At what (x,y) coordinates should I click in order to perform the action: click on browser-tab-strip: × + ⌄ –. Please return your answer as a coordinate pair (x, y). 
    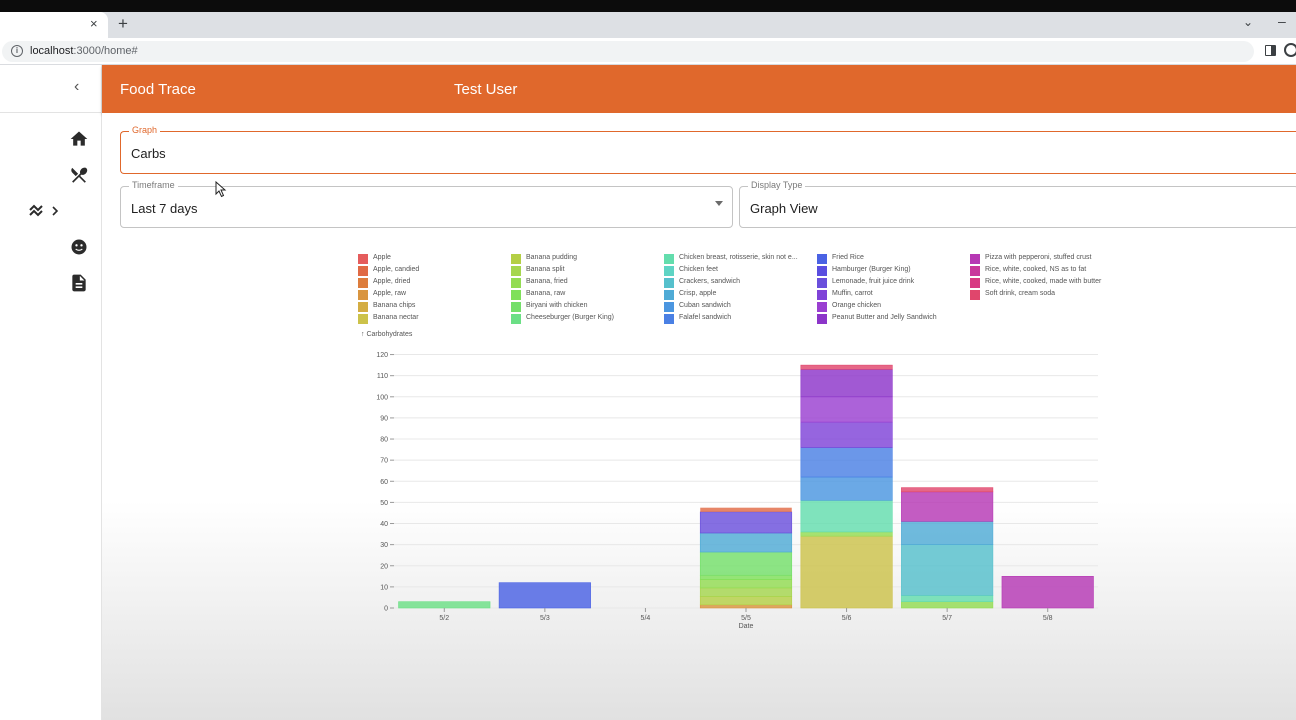
    Looking at the image, I should click on (648, 25).